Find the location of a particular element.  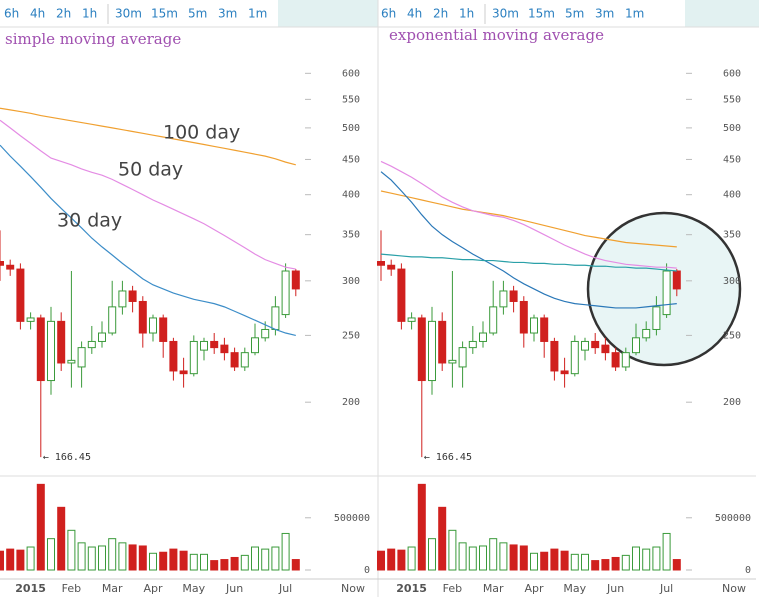

series-label: 100 day is located at coordinates (201, 133).